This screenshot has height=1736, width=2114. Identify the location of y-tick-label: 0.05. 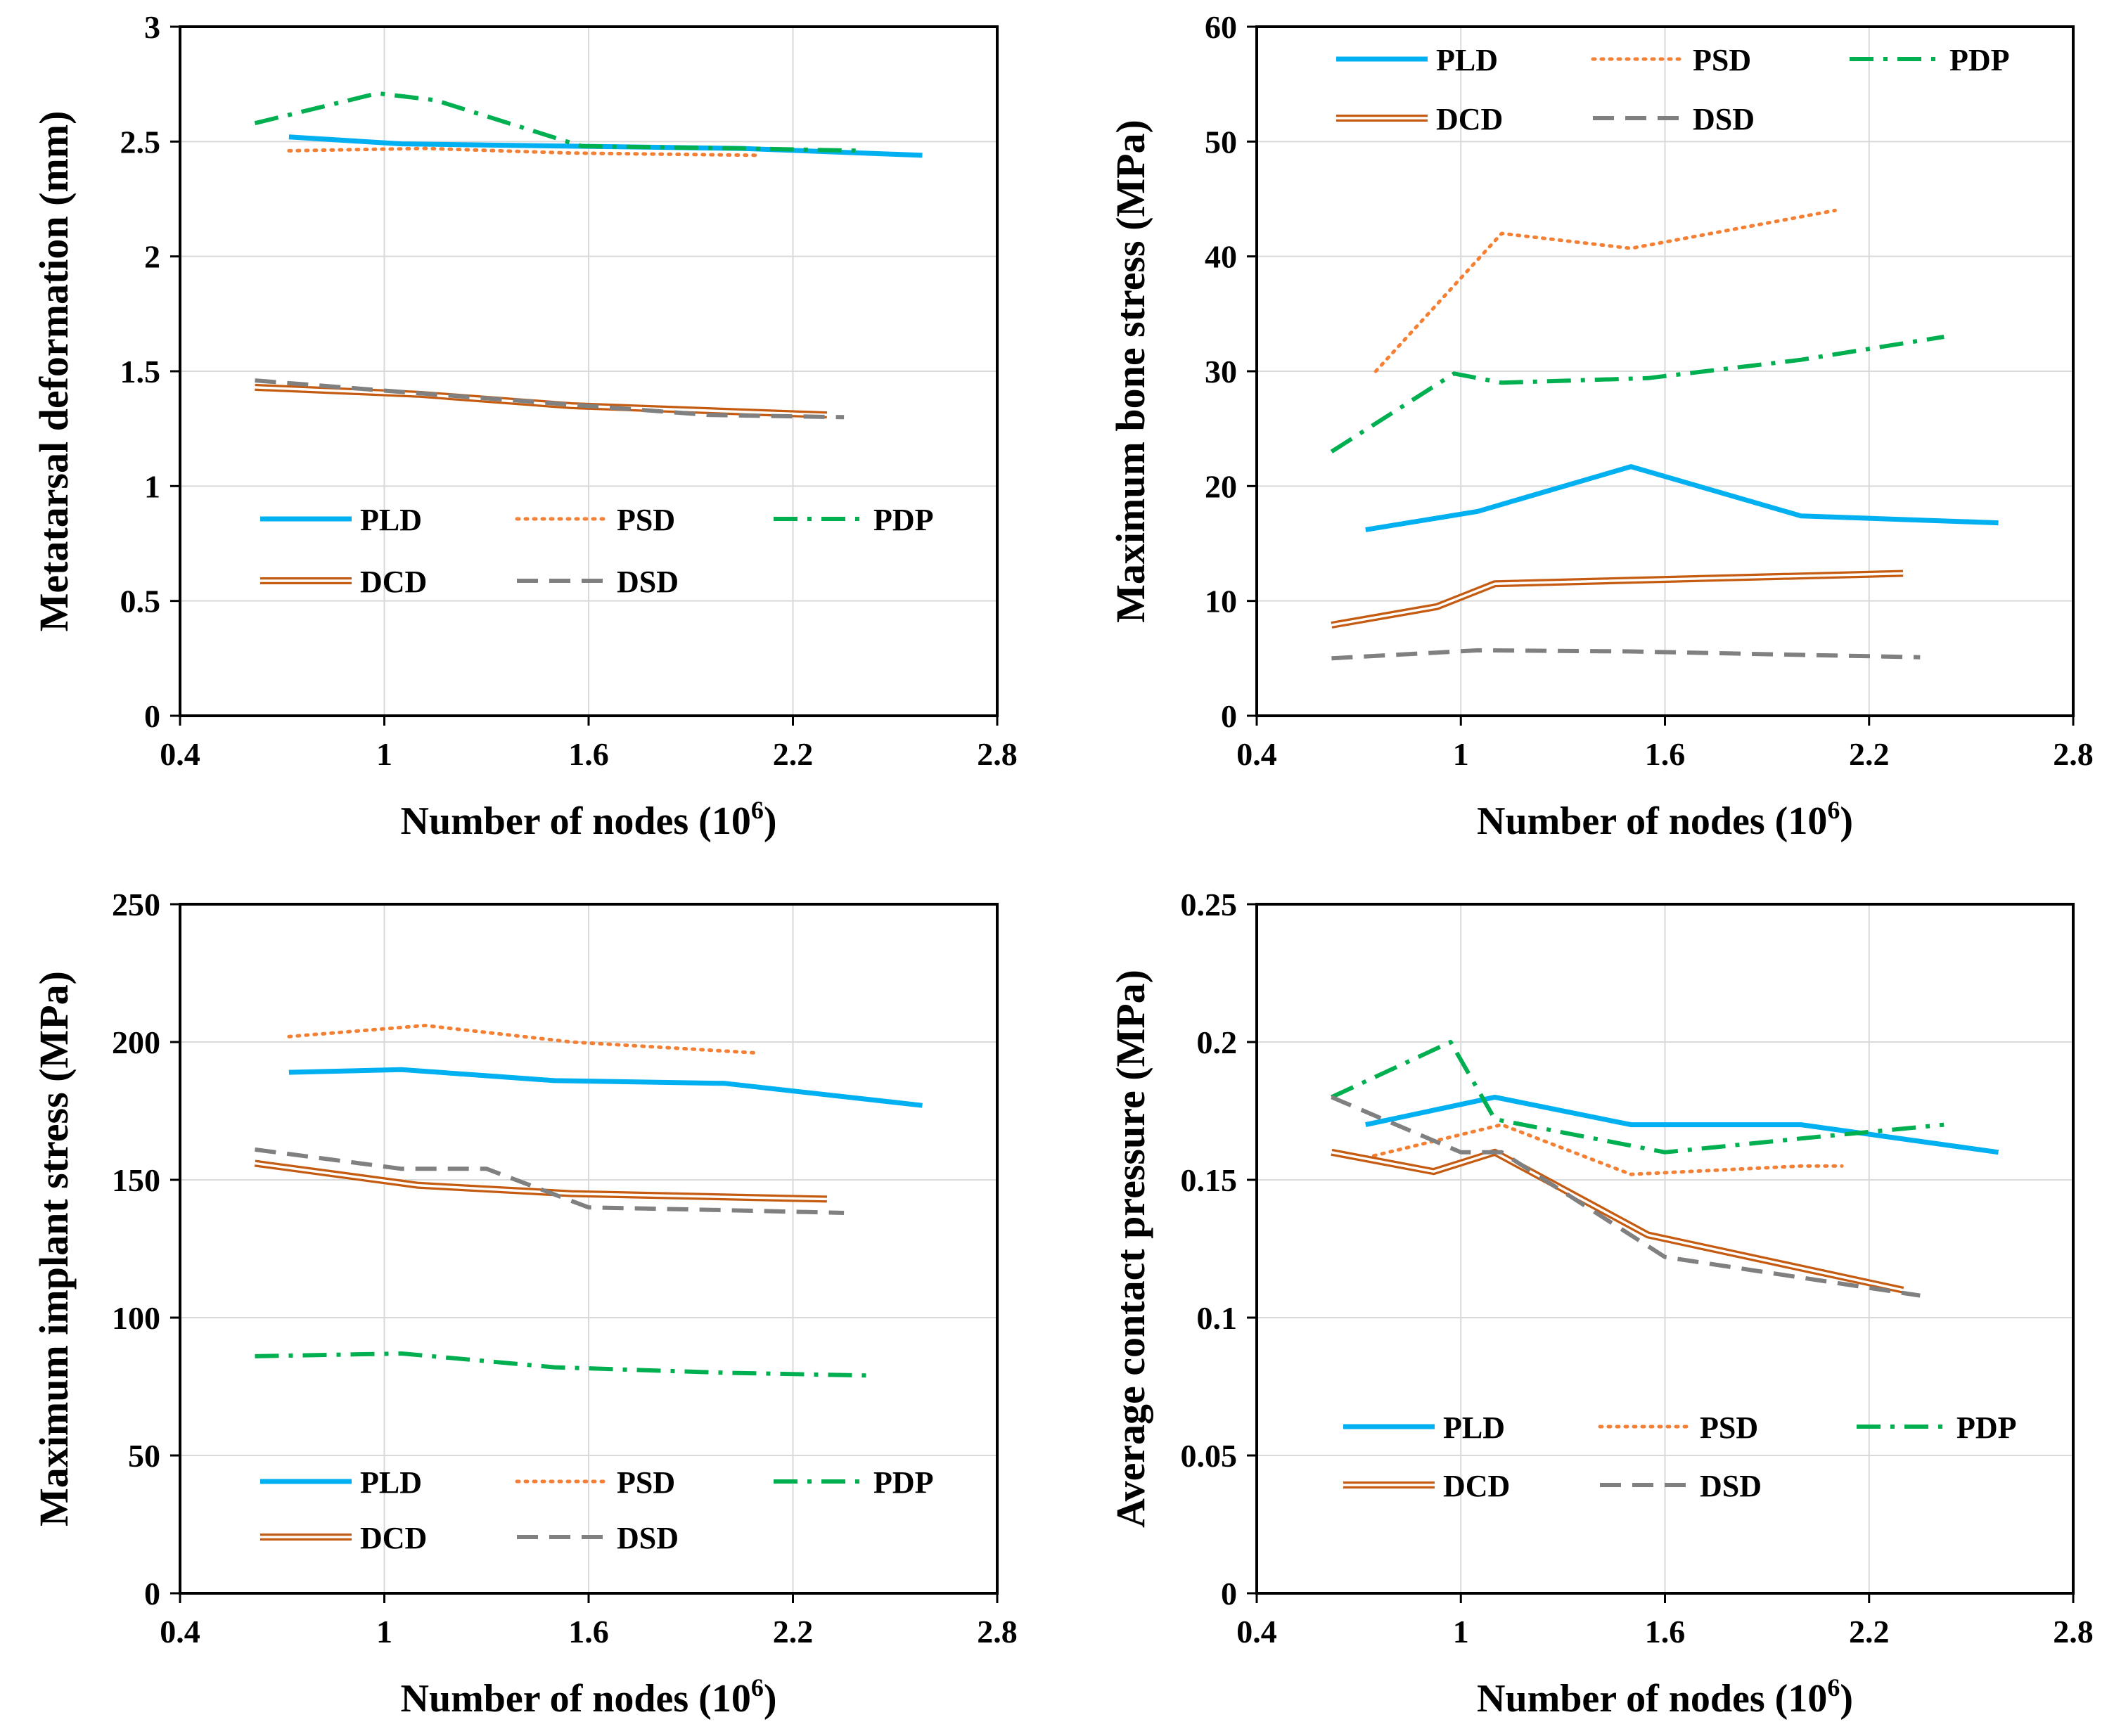
(1209, 1456).